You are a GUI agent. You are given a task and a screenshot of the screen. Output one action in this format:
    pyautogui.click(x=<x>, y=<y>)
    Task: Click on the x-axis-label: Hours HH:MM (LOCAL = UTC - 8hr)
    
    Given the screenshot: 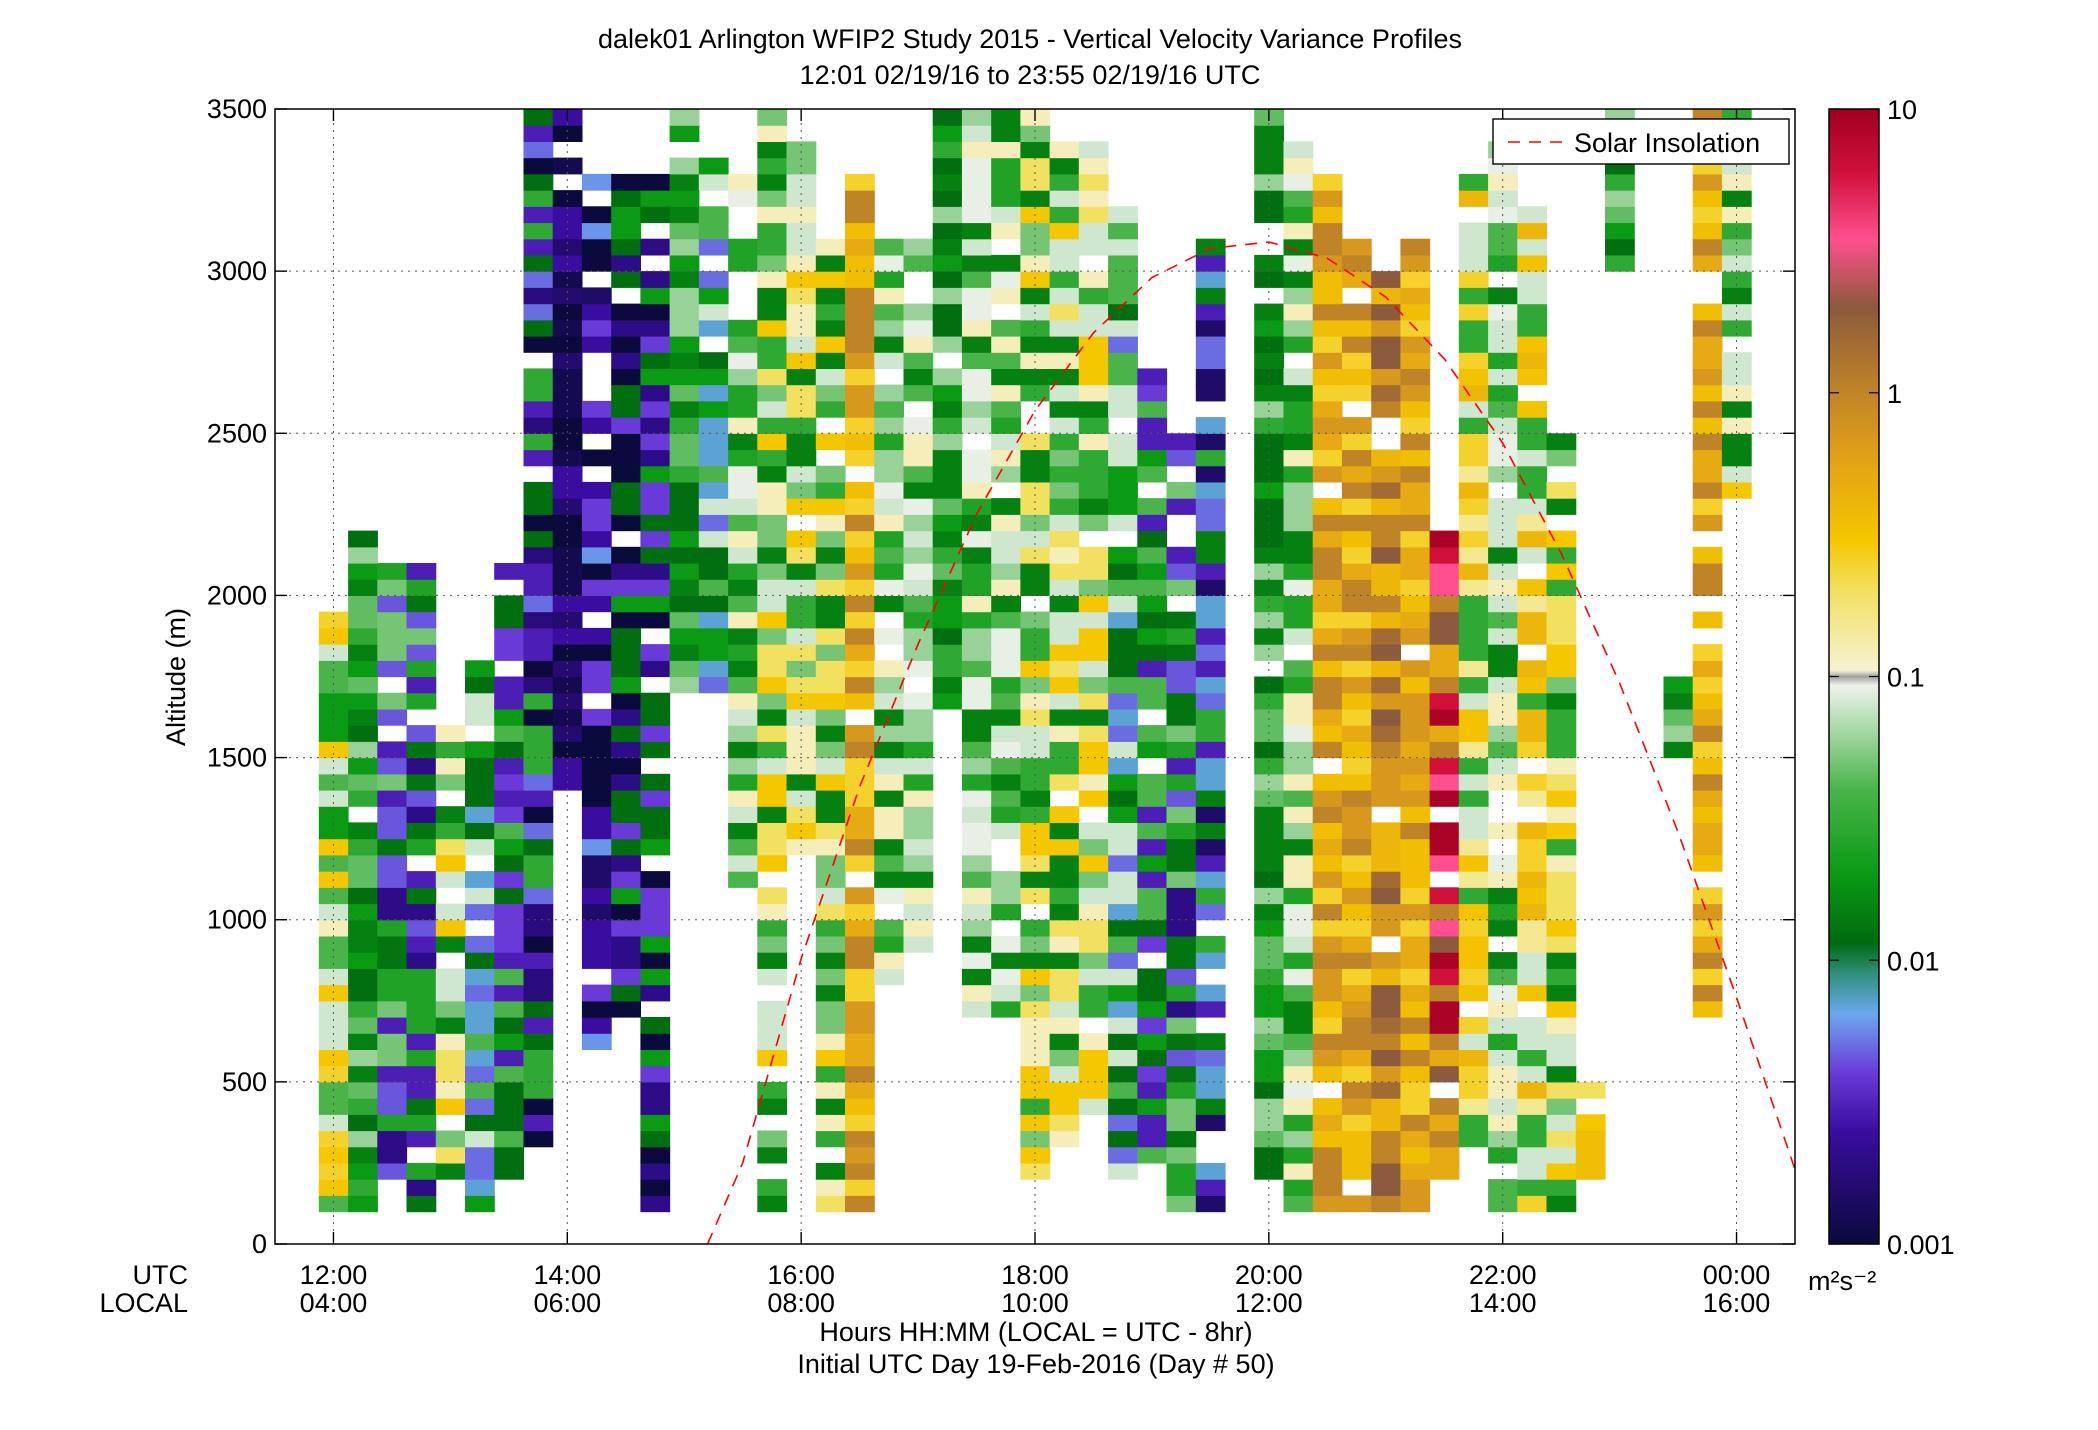 What is the action you would take?
    pyautogui.click(x=1035, y=1332)
    